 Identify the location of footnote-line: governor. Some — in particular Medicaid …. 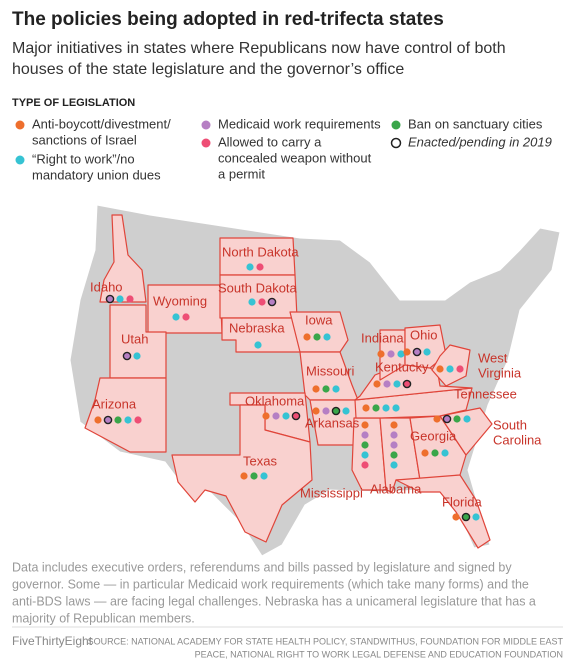
(270, 584).